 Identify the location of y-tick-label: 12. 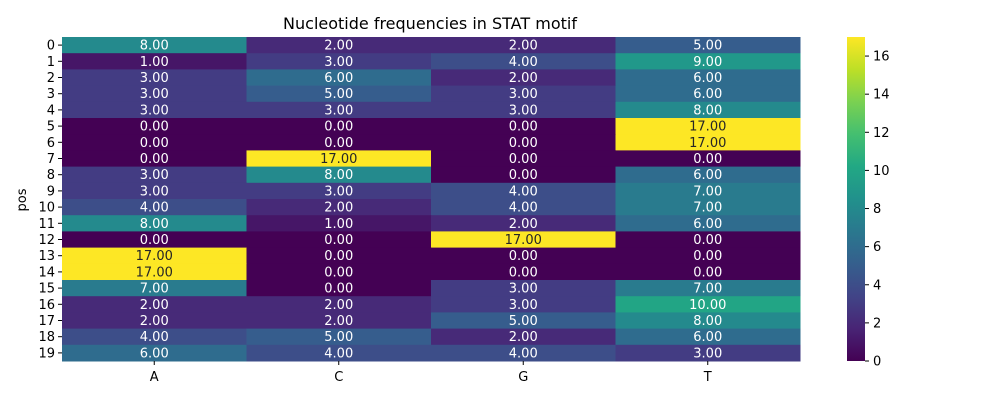
(46, 240).